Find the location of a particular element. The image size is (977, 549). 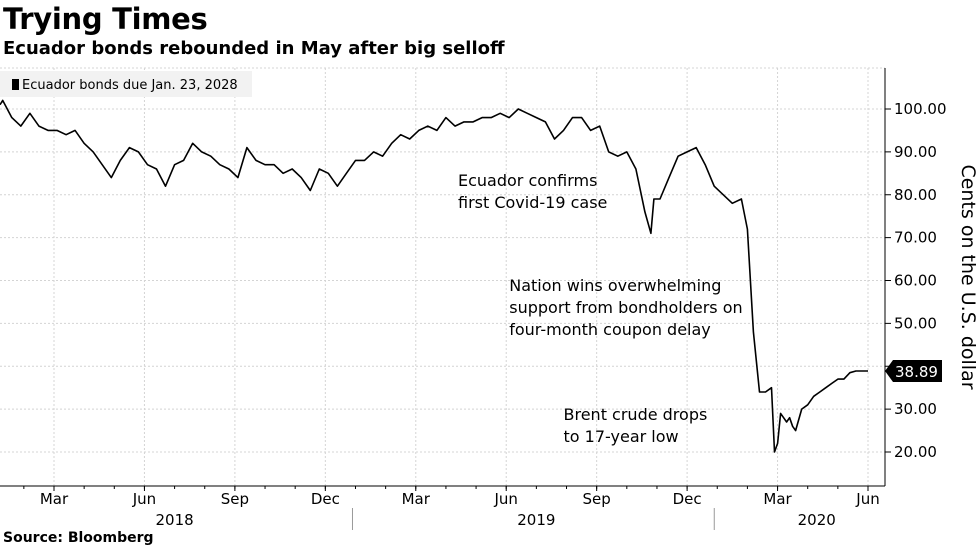

year-label: 2019 is located at coordinates (536, 520).